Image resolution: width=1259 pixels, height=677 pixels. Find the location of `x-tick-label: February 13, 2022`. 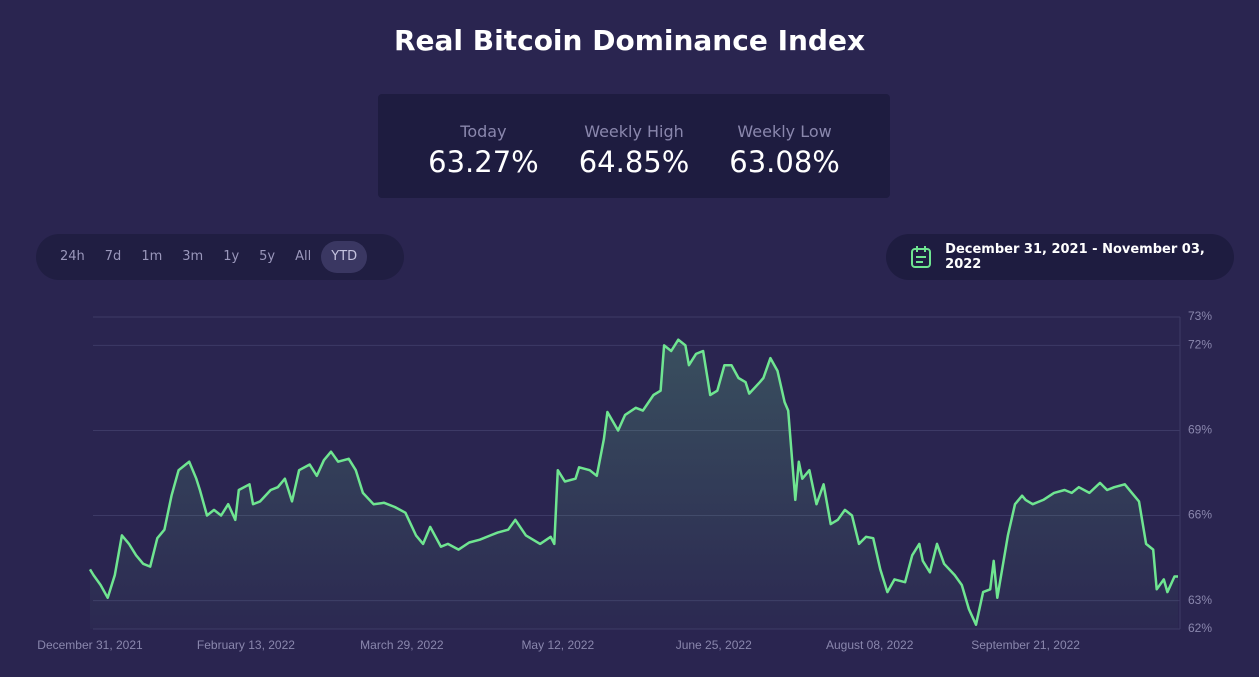

x-tick-label: February 13, 2022 is located at coordinates (246, 645).